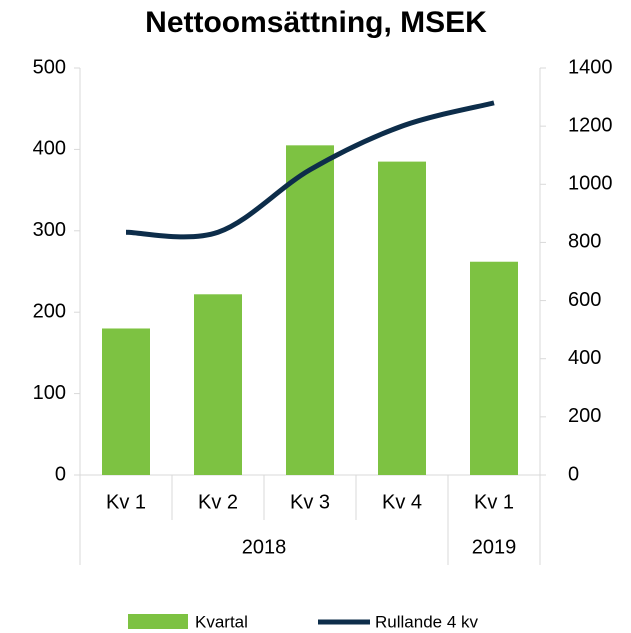 This screenshot has width=631, height=633. I want to click on x-tick-label: Kv 2, so click(218, 502).